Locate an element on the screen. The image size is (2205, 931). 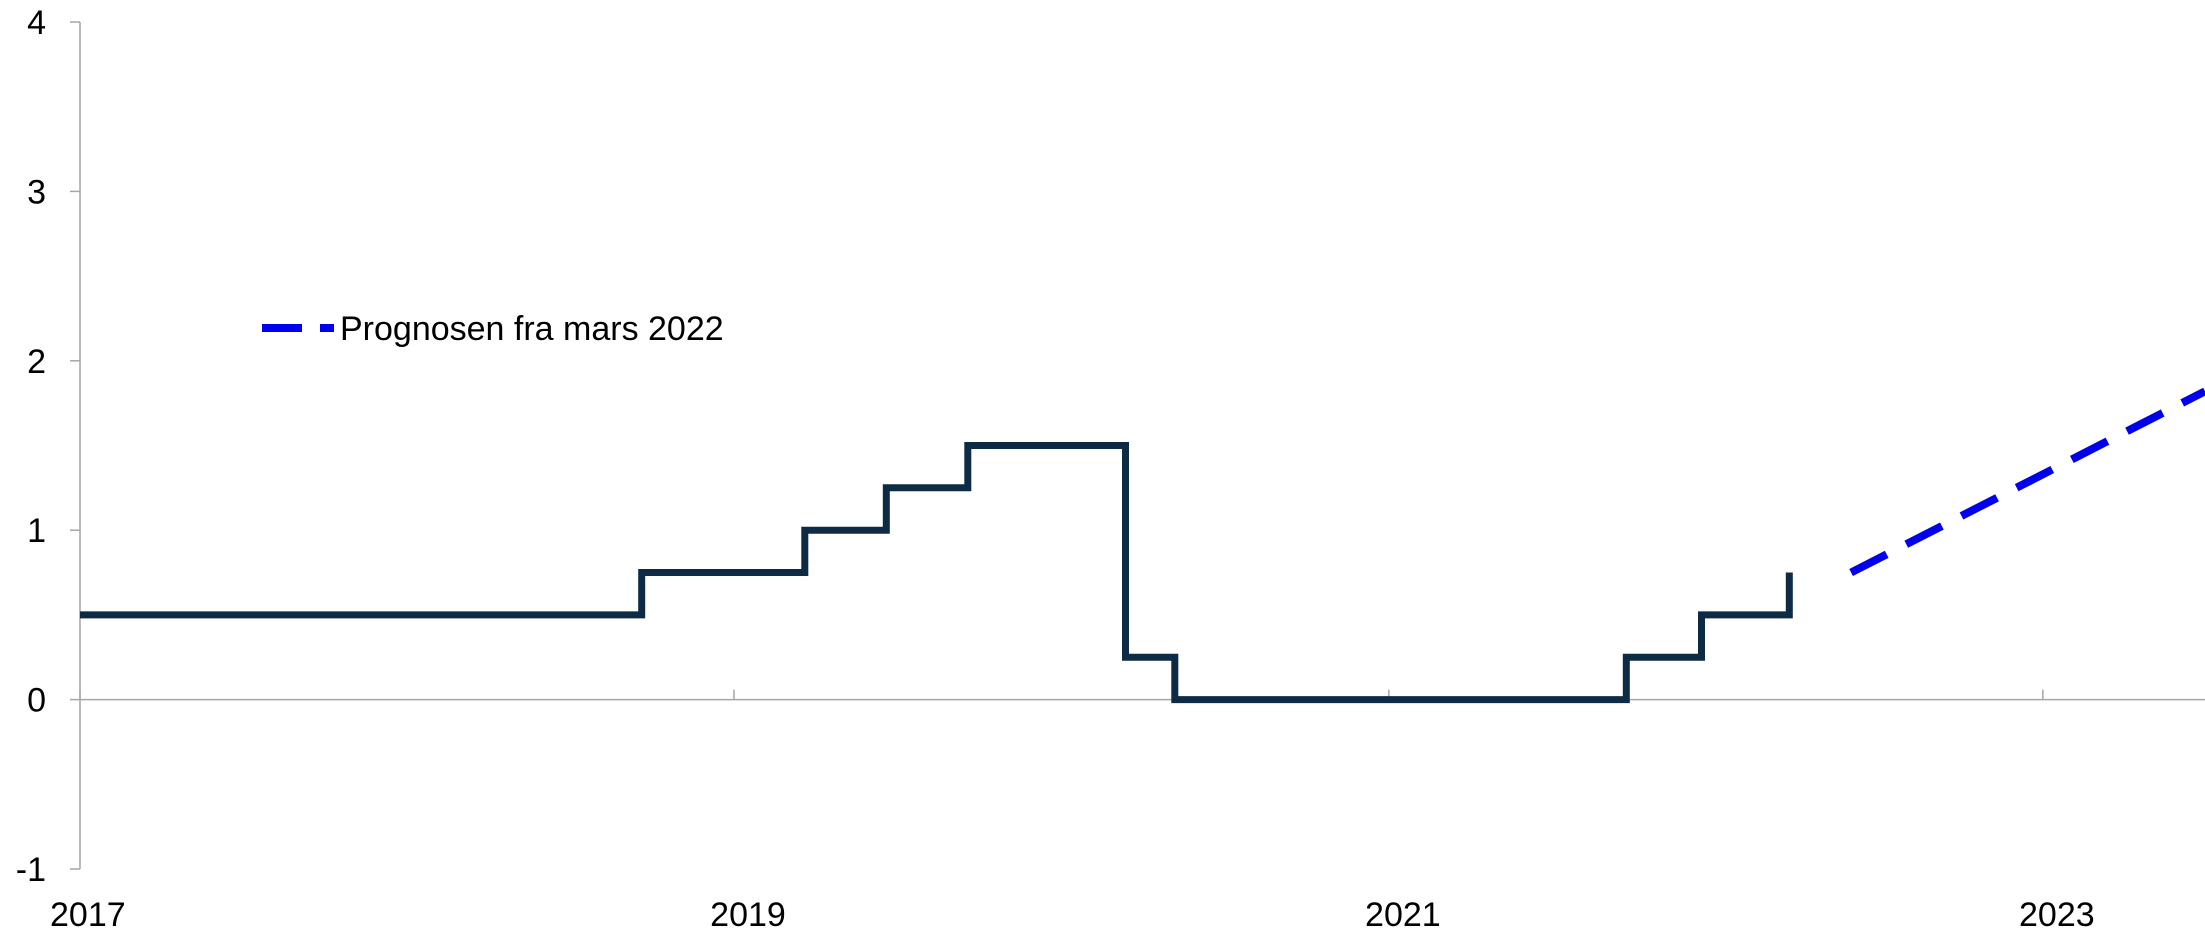
y-tick-label: 0 is located at coordinates (36, 701).